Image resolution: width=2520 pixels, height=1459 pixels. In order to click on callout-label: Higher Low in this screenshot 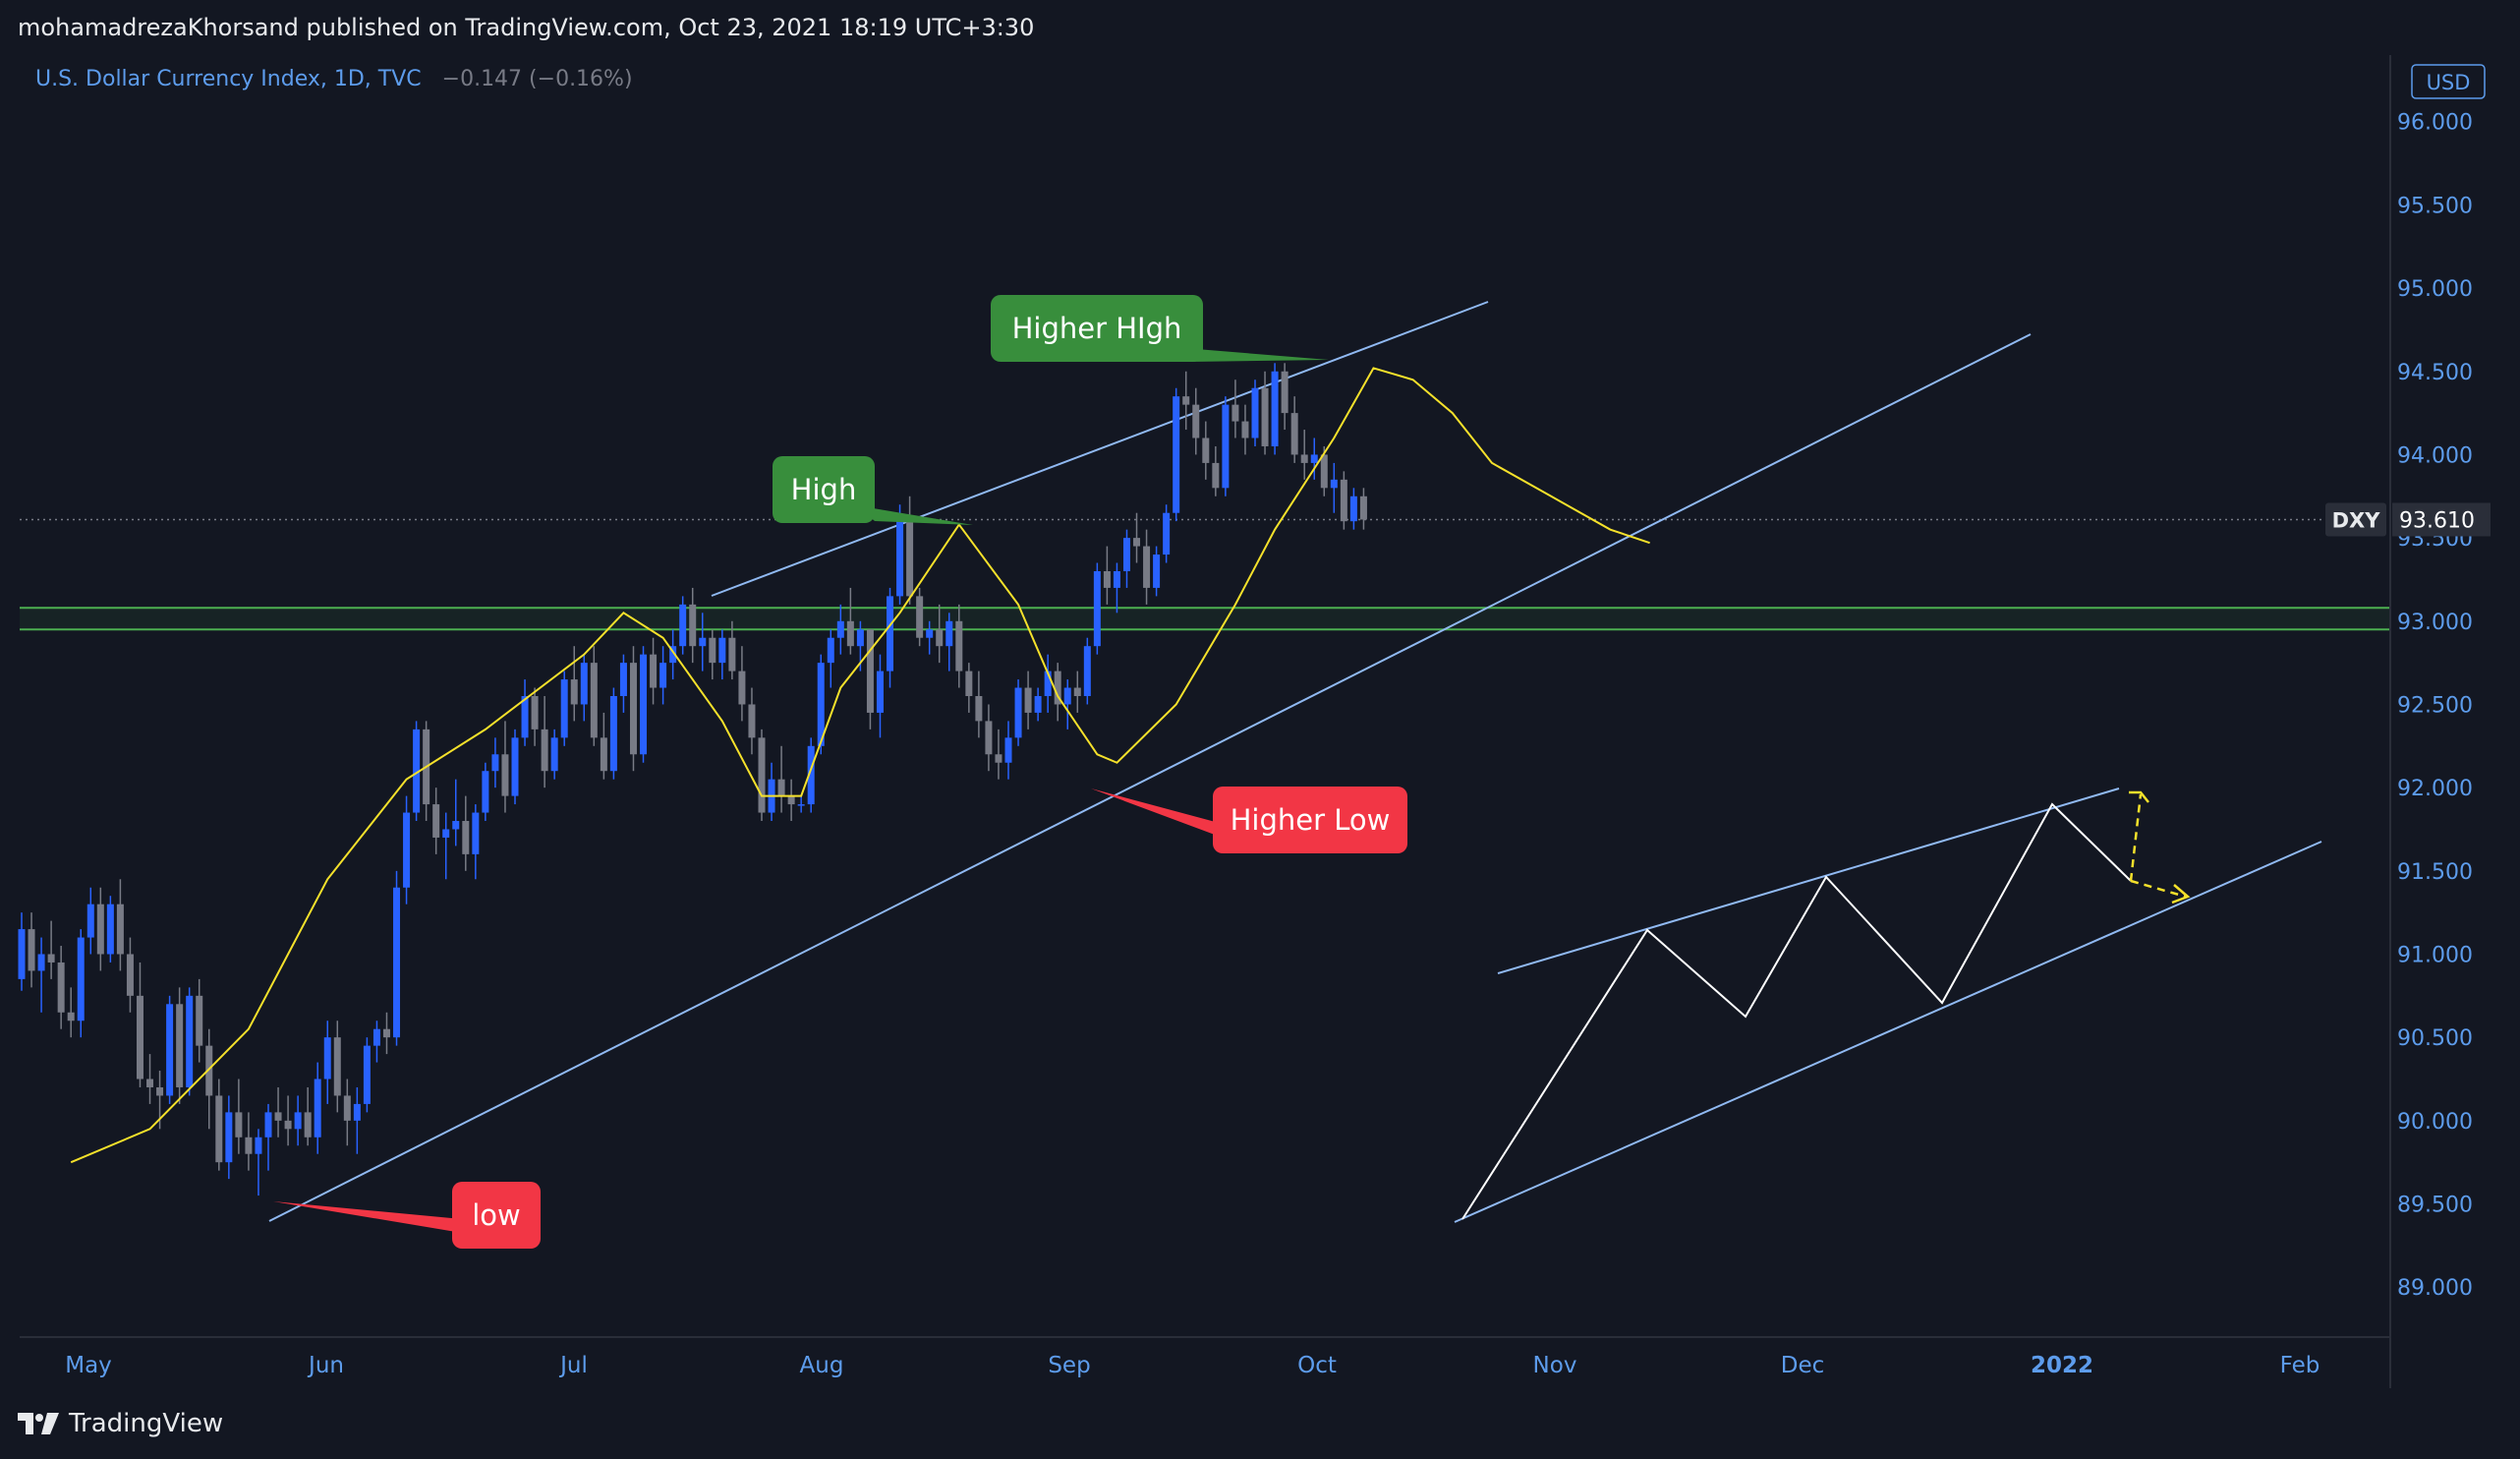, I will do `click(1311, 820)`.